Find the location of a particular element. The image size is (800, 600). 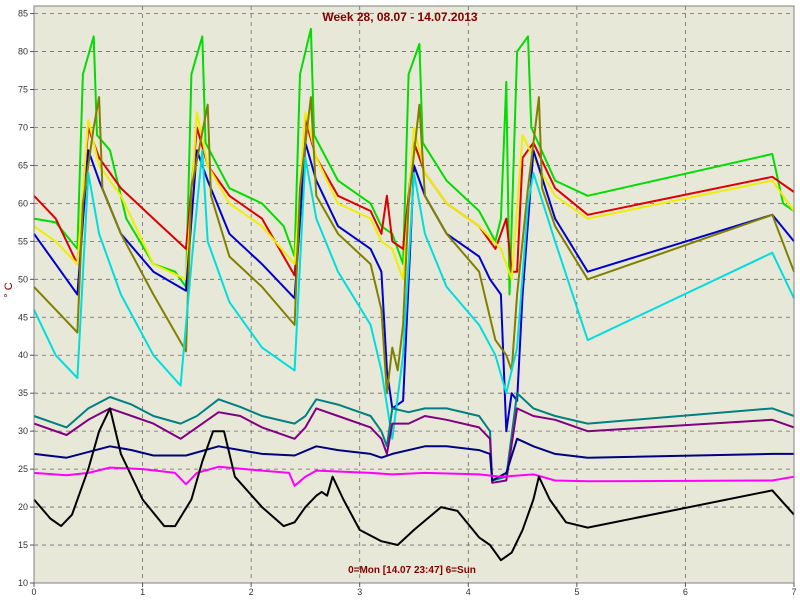

x-tick-label: 2 is located at coordinates (251, 592).